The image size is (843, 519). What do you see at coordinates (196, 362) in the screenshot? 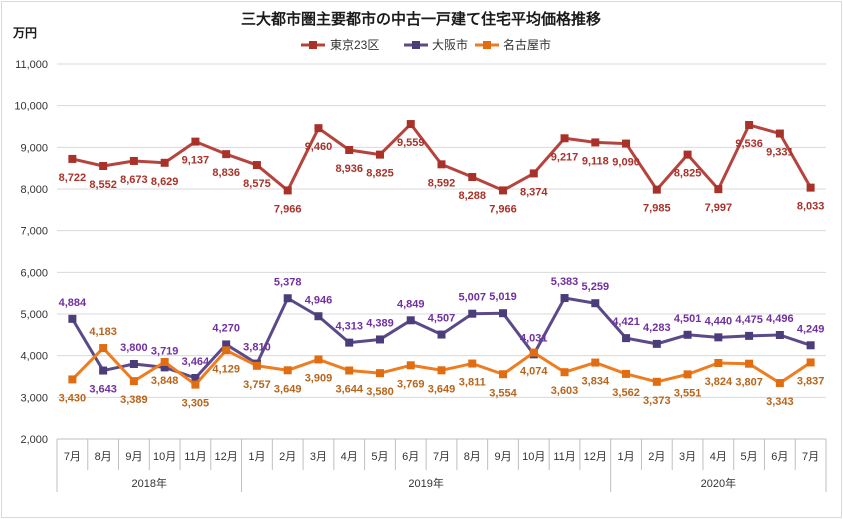
I see `data-label-osaka: 3,464` at bounding box center [196, 362].